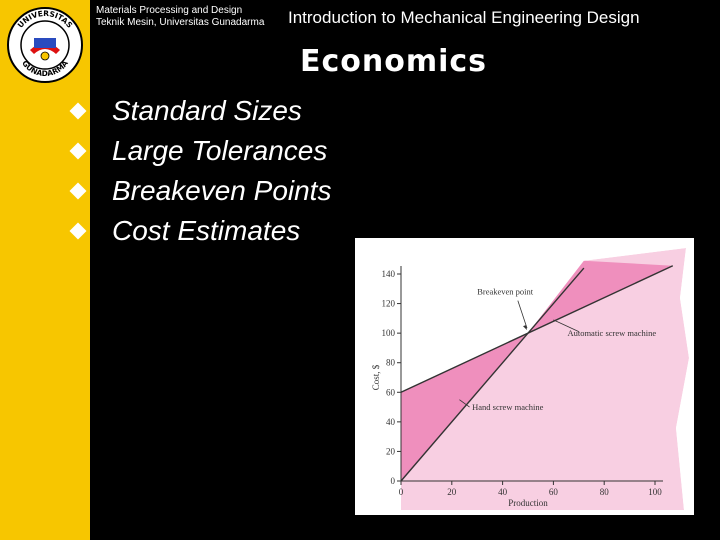 The height and width of the screenshot is (540, 720). Describe the element at coordinates (389, 304) in the screenshot. I see `y-tick-label: 120` at that location.